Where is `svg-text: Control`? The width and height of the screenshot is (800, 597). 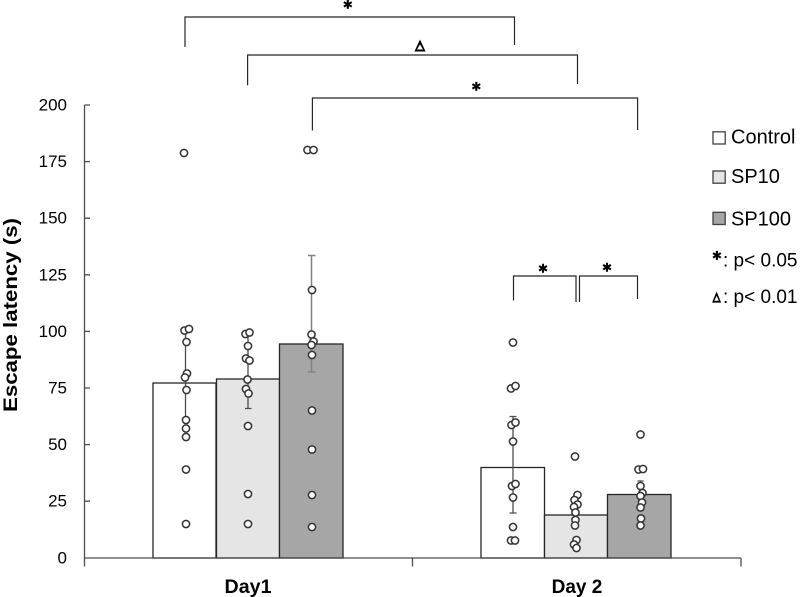
svg-text: Control is located at coordinates (763, 138).